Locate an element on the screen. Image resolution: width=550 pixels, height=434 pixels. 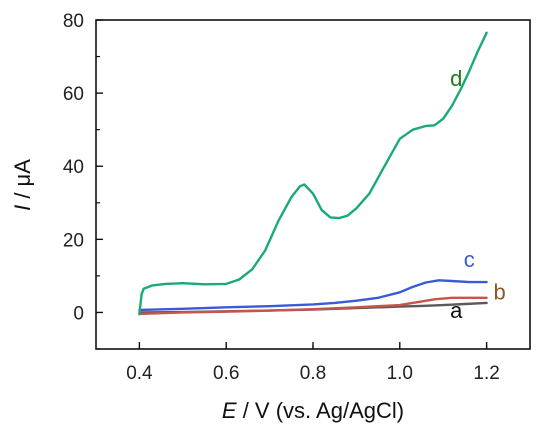
y-axis-label-text: / μA is located at coordinates (22, 182).